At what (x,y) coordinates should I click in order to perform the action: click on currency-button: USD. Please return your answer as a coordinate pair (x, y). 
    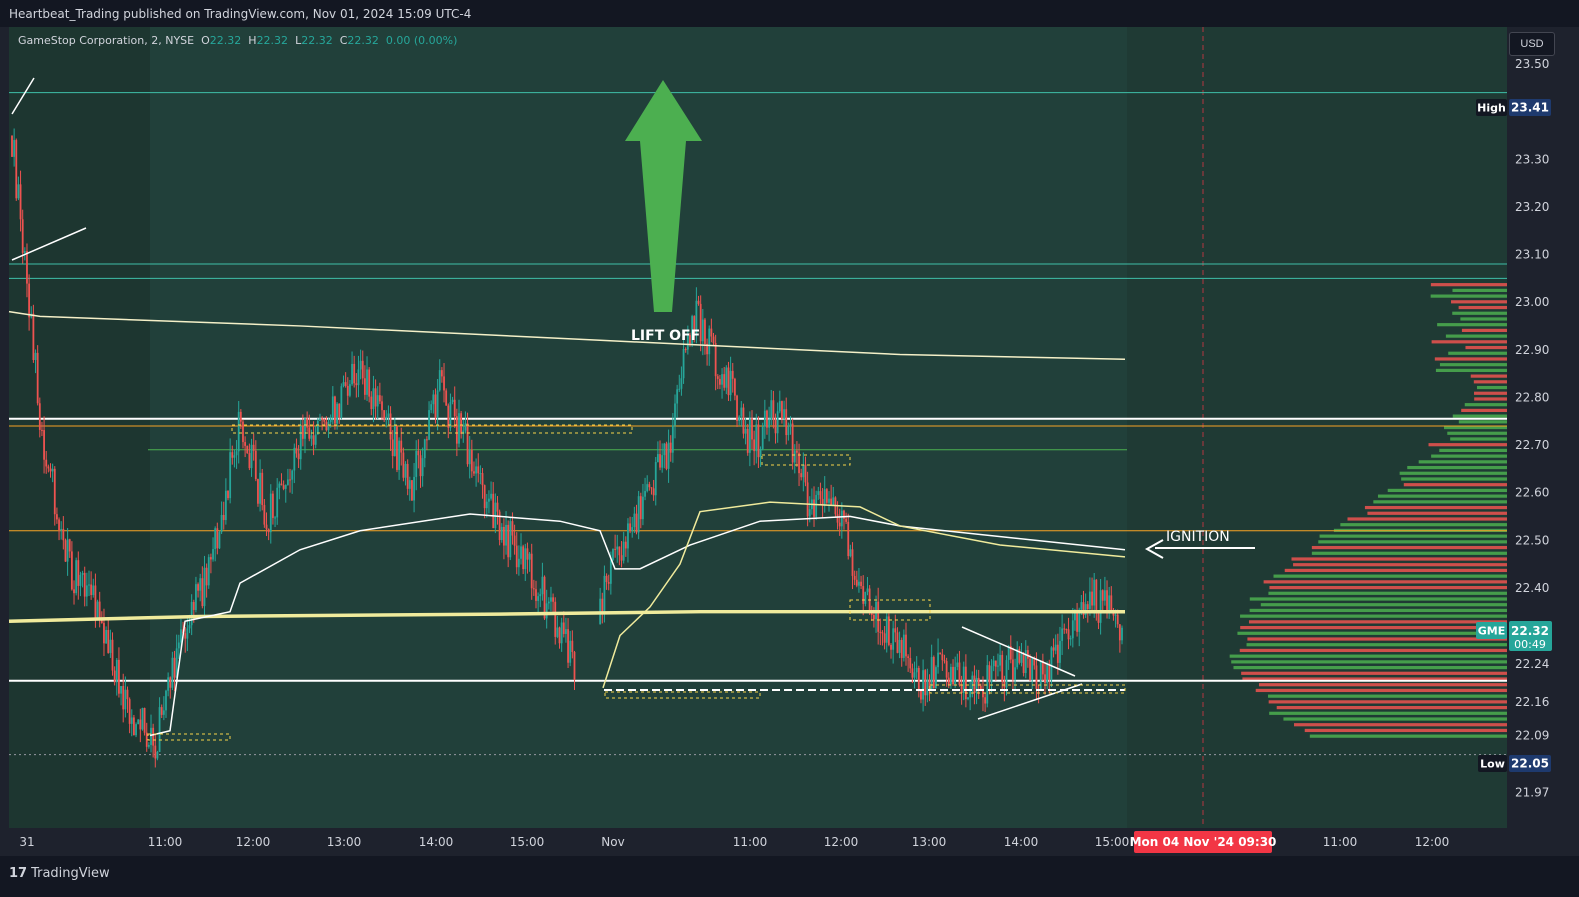
    Looking at the image, I should click on (1532, 44).